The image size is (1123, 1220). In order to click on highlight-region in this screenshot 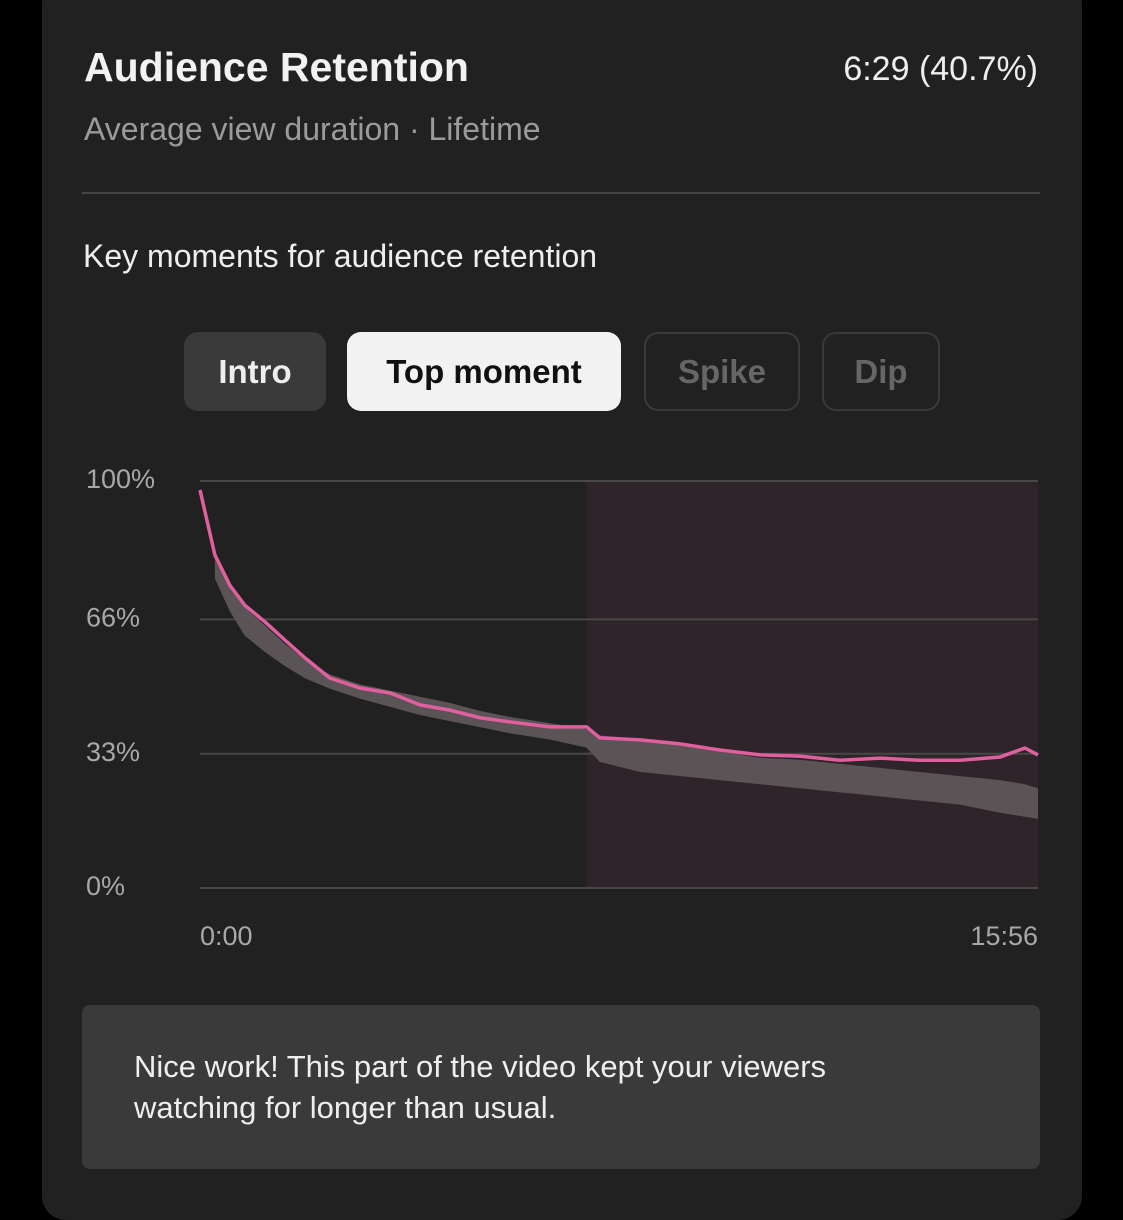, I will do `click(812, 684)`.